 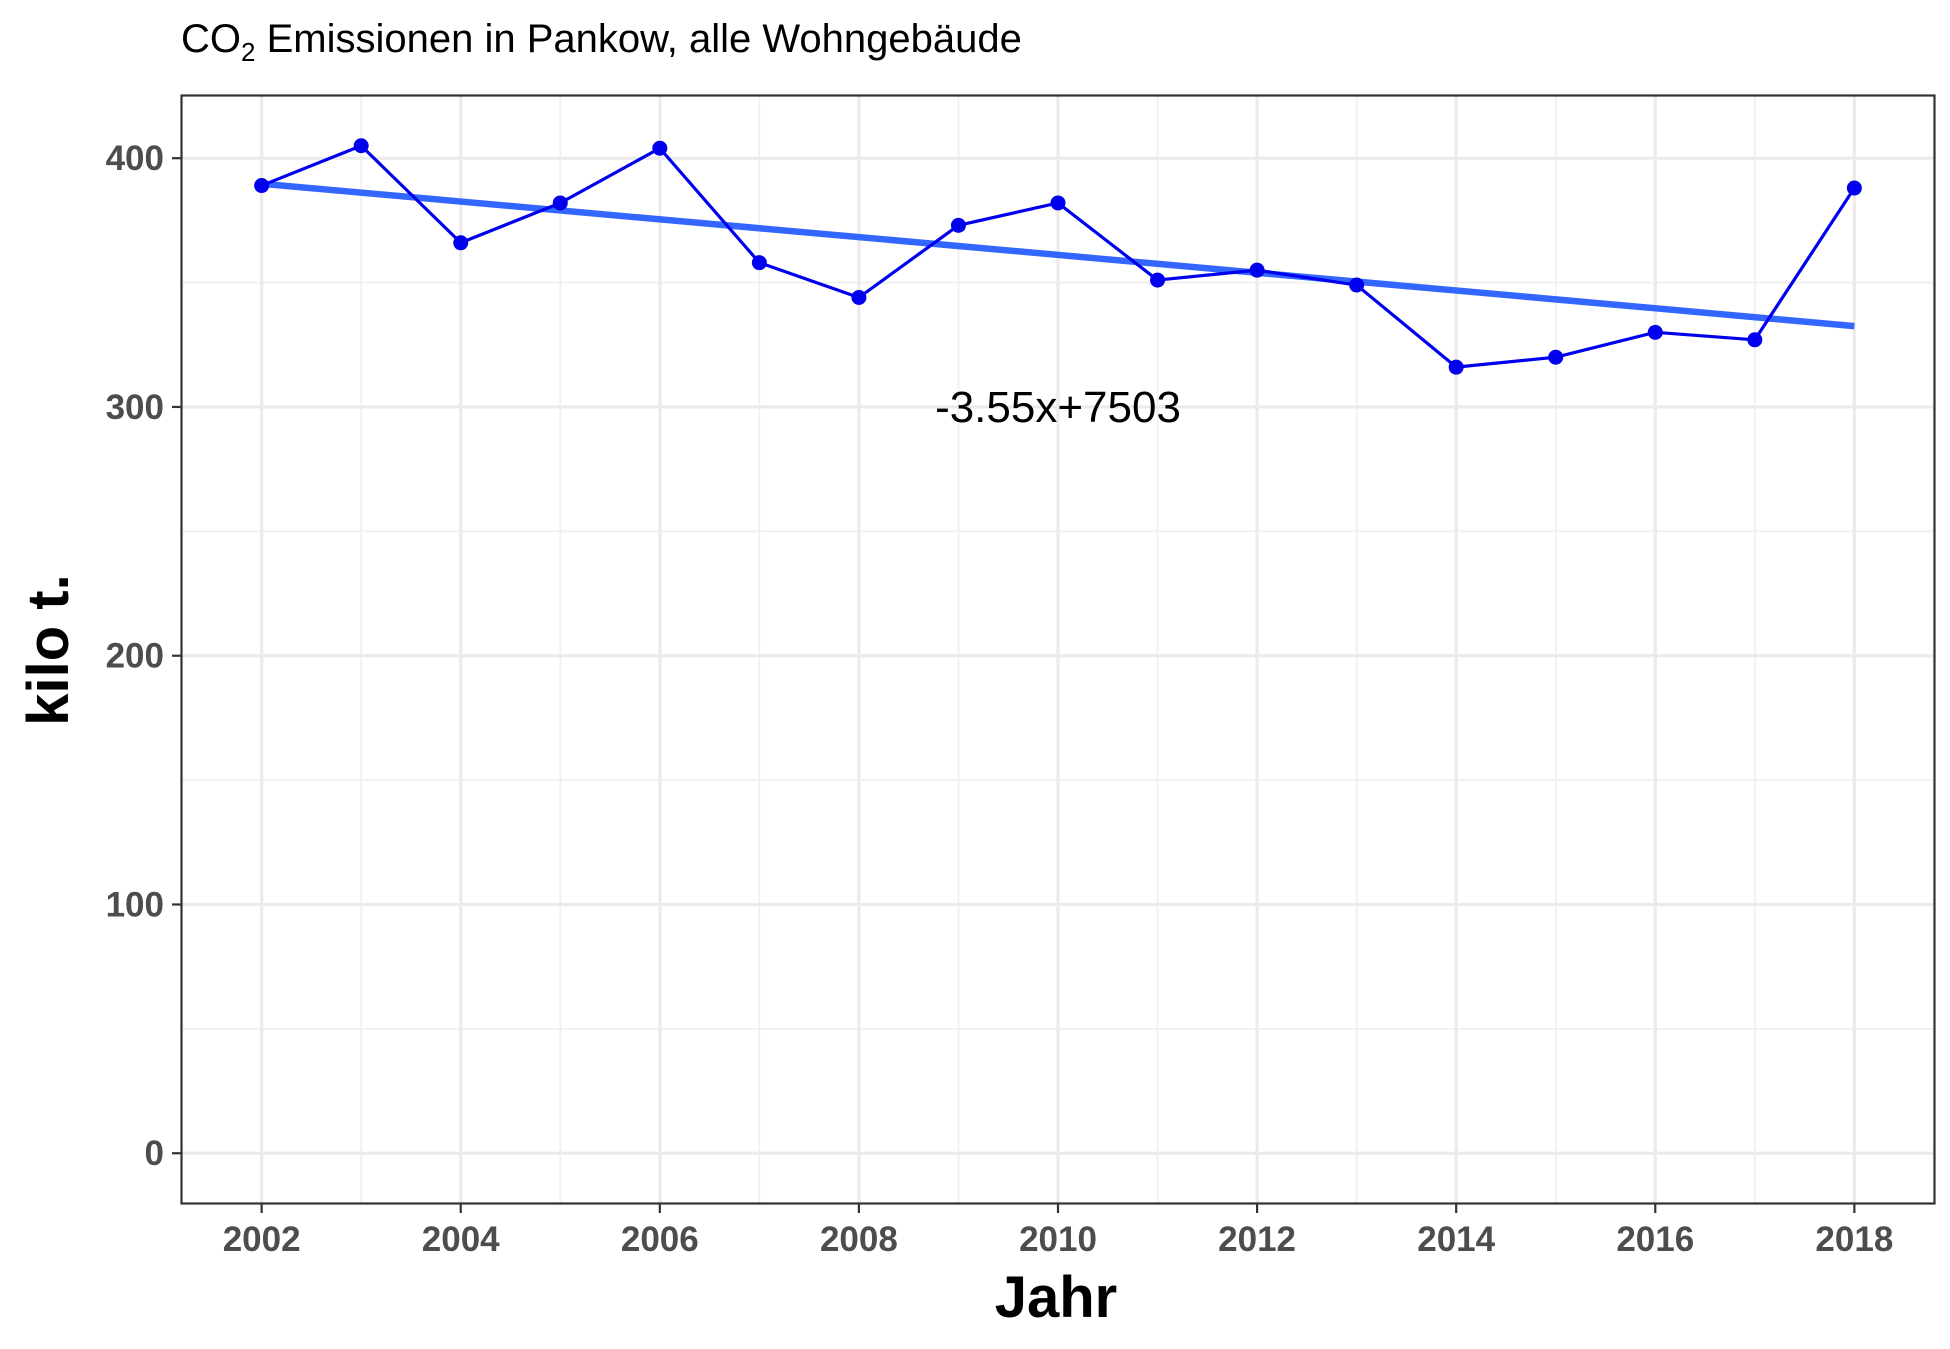 I want to click on x-tick-label: 2014, so click(x=1456, y=1239).